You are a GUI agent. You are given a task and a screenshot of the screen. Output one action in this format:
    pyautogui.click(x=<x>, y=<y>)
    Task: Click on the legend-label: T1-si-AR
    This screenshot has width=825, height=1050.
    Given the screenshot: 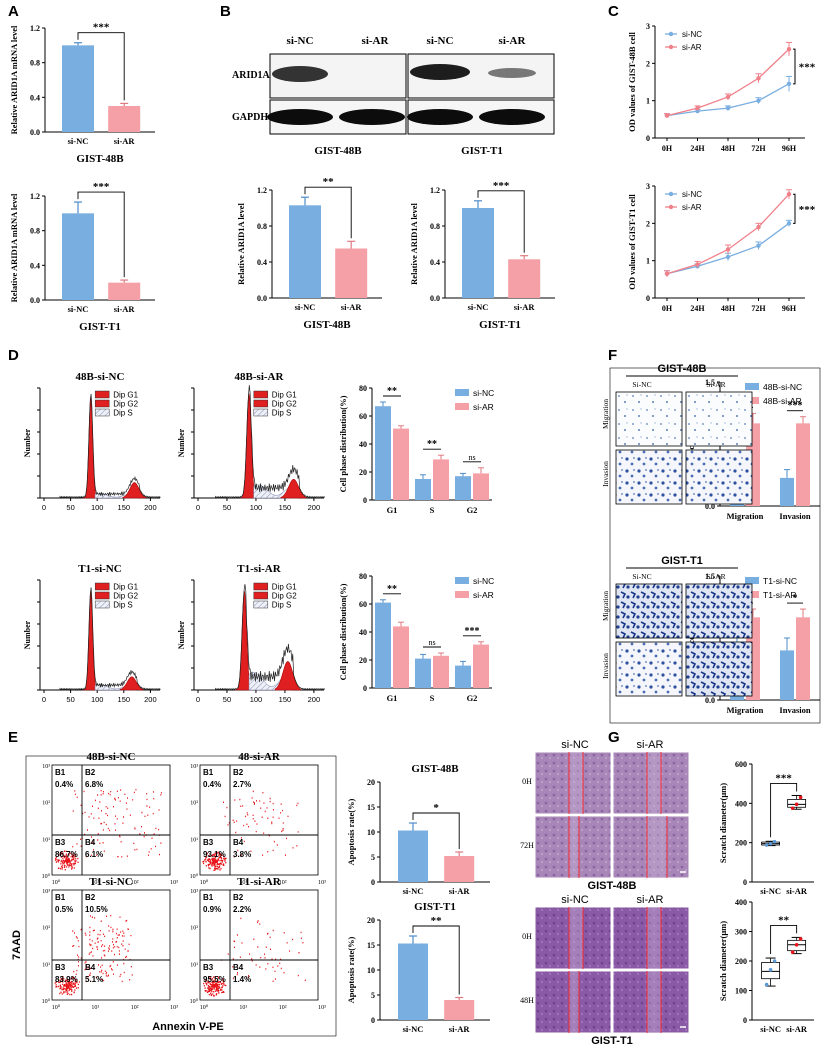 What is the action you would take?
    pyautogui.click(x=780, y=595)
    